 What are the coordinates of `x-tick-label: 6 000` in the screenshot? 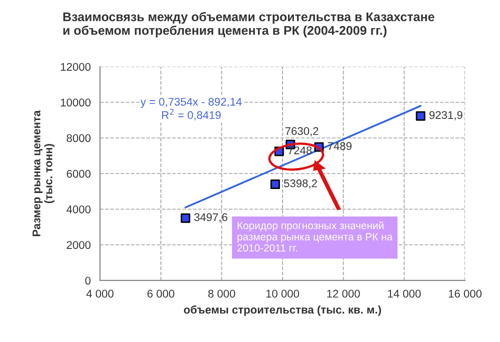 It's located at (160, 294).